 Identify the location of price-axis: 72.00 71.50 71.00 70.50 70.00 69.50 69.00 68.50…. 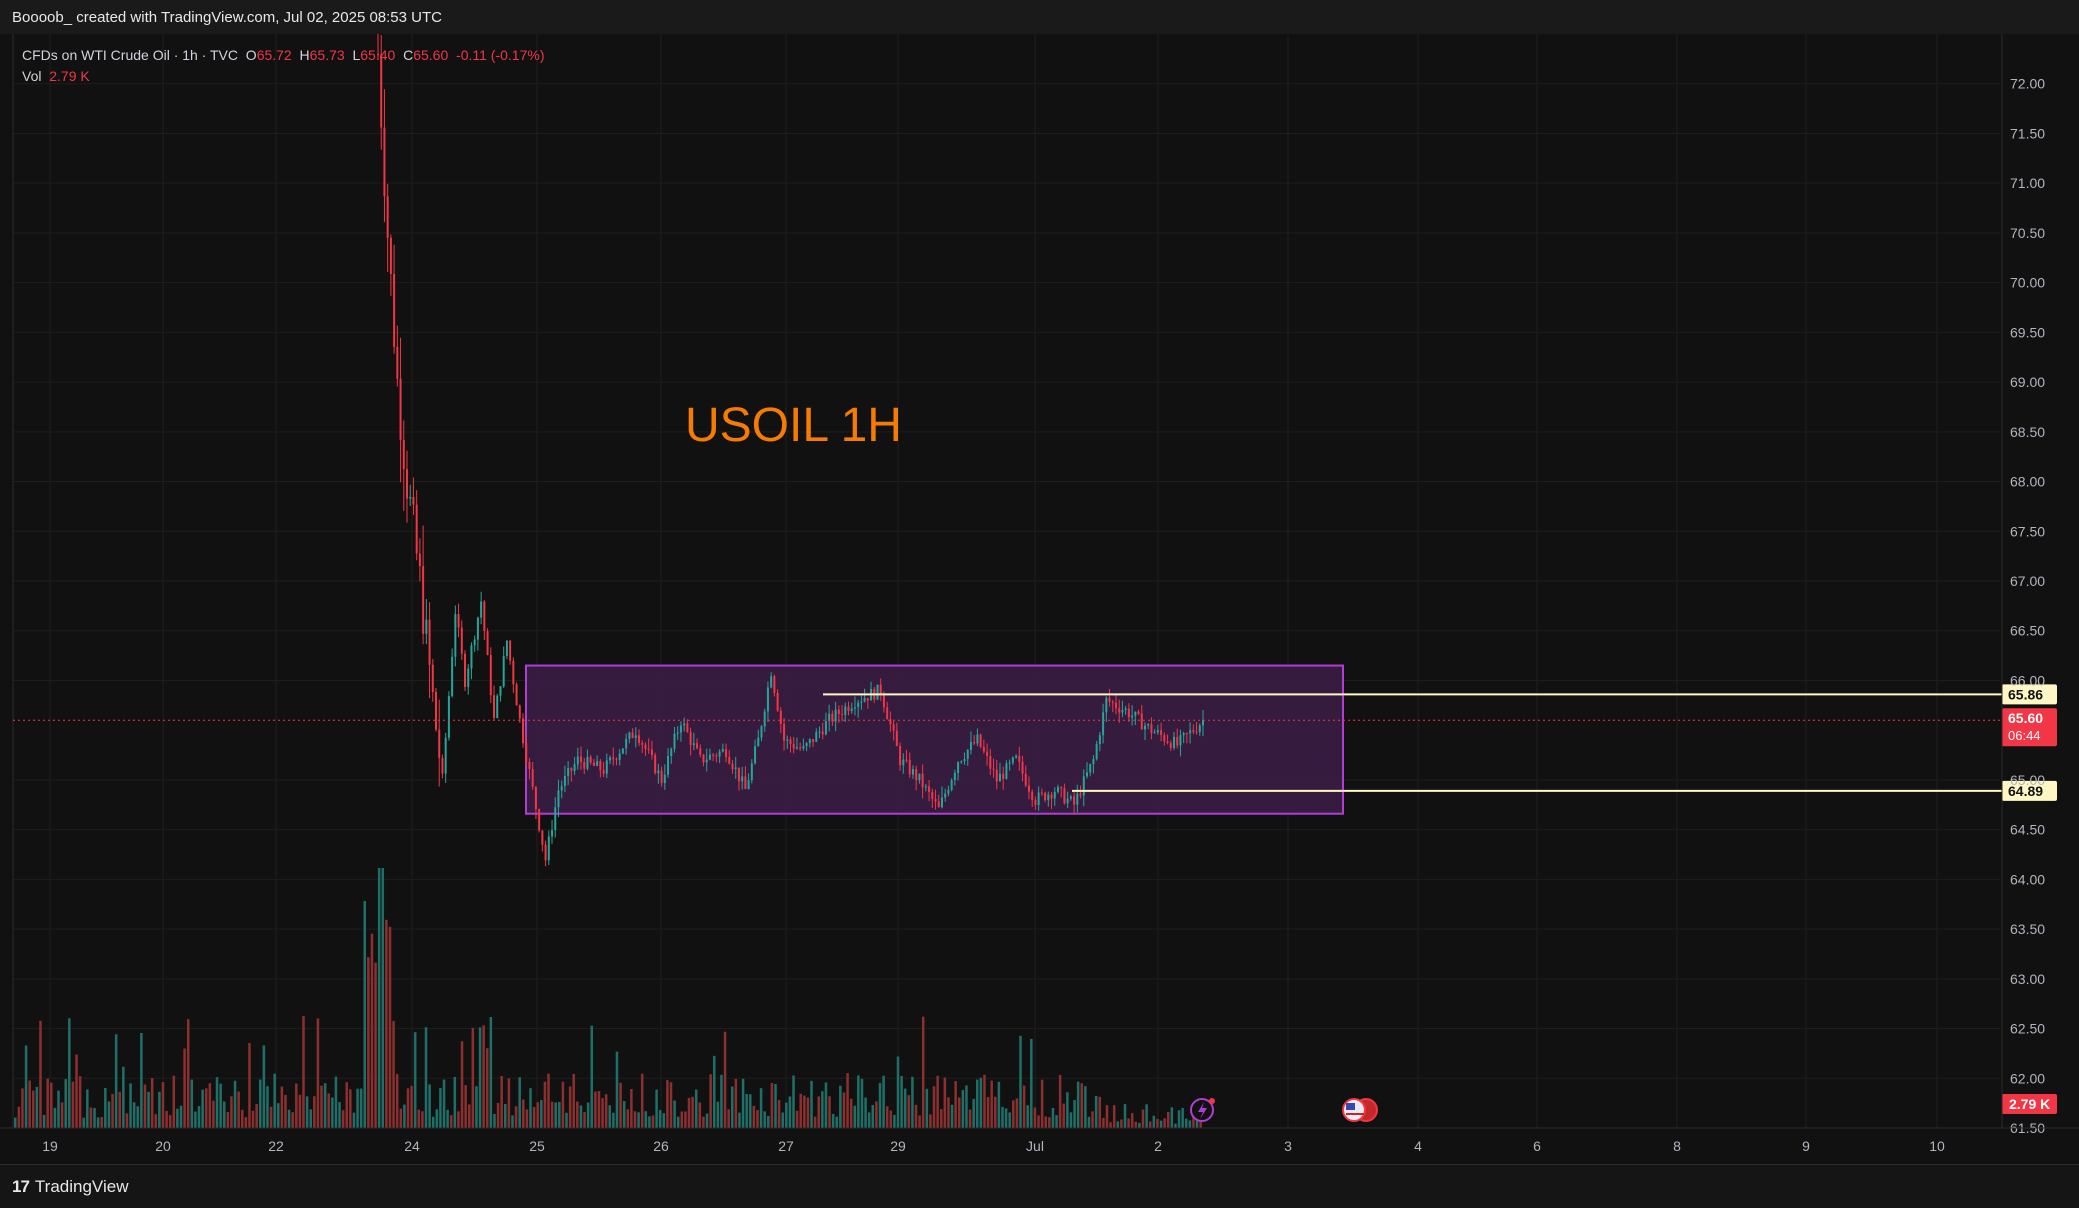
(2023, 585).